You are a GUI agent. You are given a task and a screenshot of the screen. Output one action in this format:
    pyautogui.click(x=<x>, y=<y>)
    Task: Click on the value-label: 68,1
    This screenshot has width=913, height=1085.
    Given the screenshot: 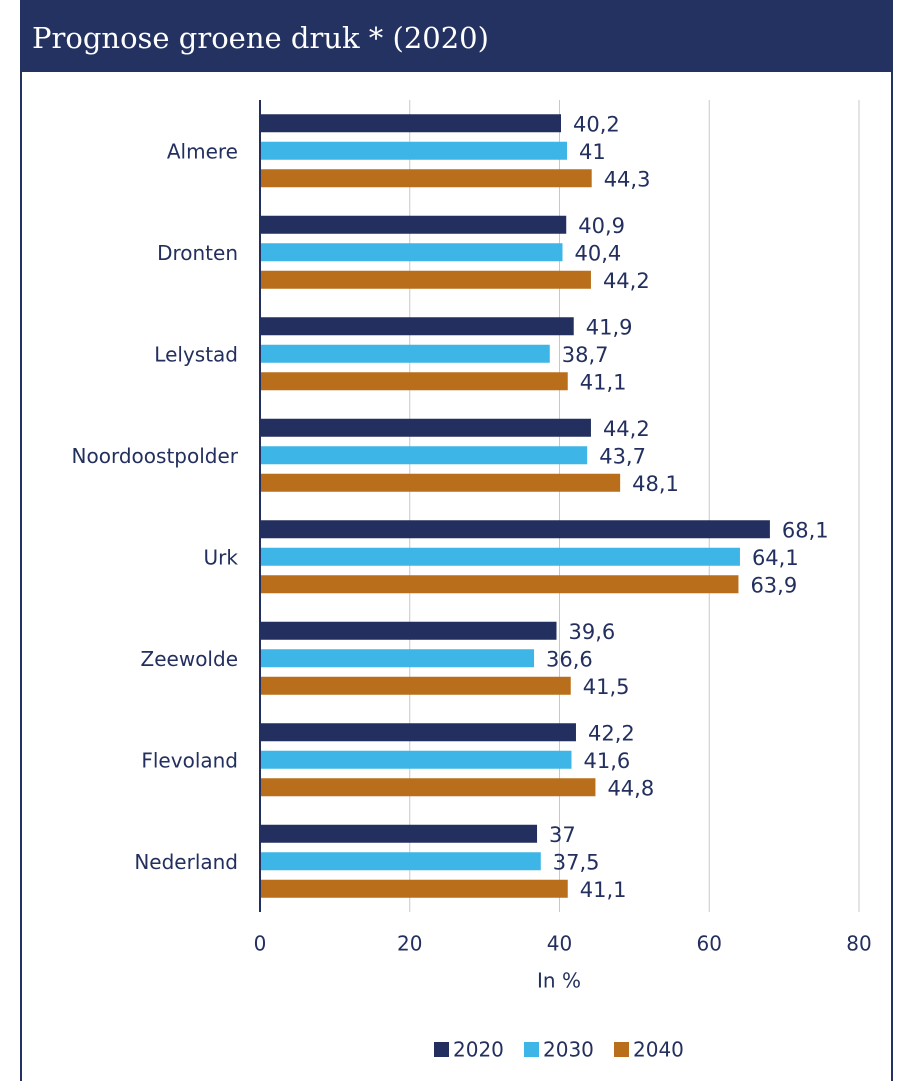 What is the action you would take?
    pyautogui.click(x=805, y=530)
    